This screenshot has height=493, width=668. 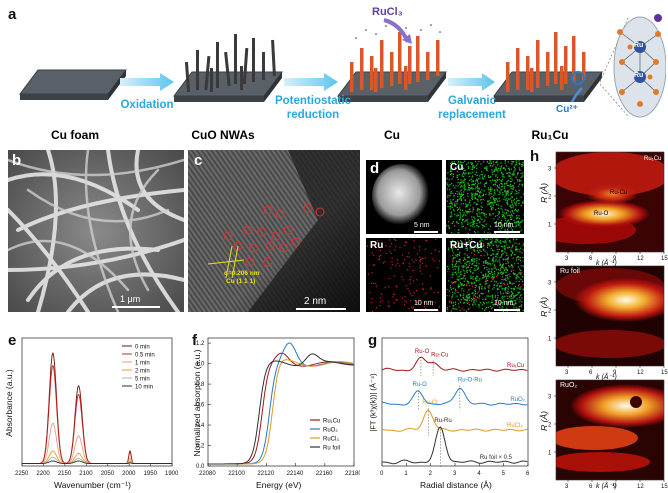 What do you see at coordinates (73, 84) in the screenshot?
I see `cu-foam-illustration` at bounding box center [73, 84].